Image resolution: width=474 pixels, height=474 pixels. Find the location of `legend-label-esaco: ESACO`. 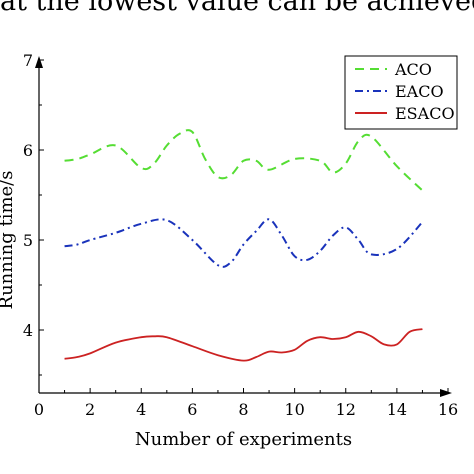

legend-label-esaco: ESACO is located at coordinates (425, 113).